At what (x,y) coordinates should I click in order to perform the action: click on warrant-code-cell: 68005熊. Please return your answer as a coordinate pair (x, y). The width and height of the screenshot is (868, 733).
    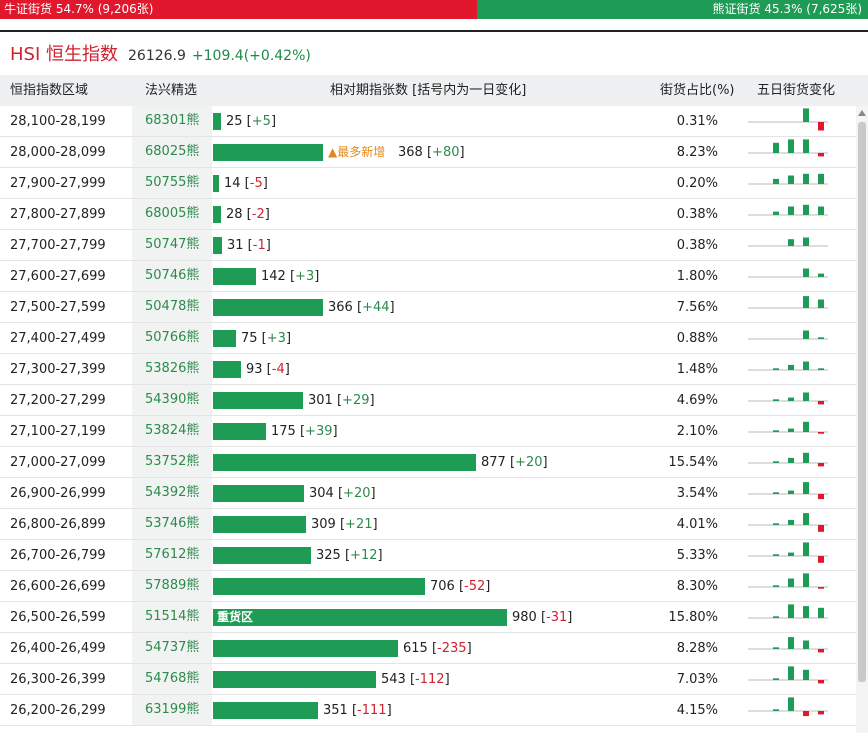
    Looking at the image, I should click on (172, 214).